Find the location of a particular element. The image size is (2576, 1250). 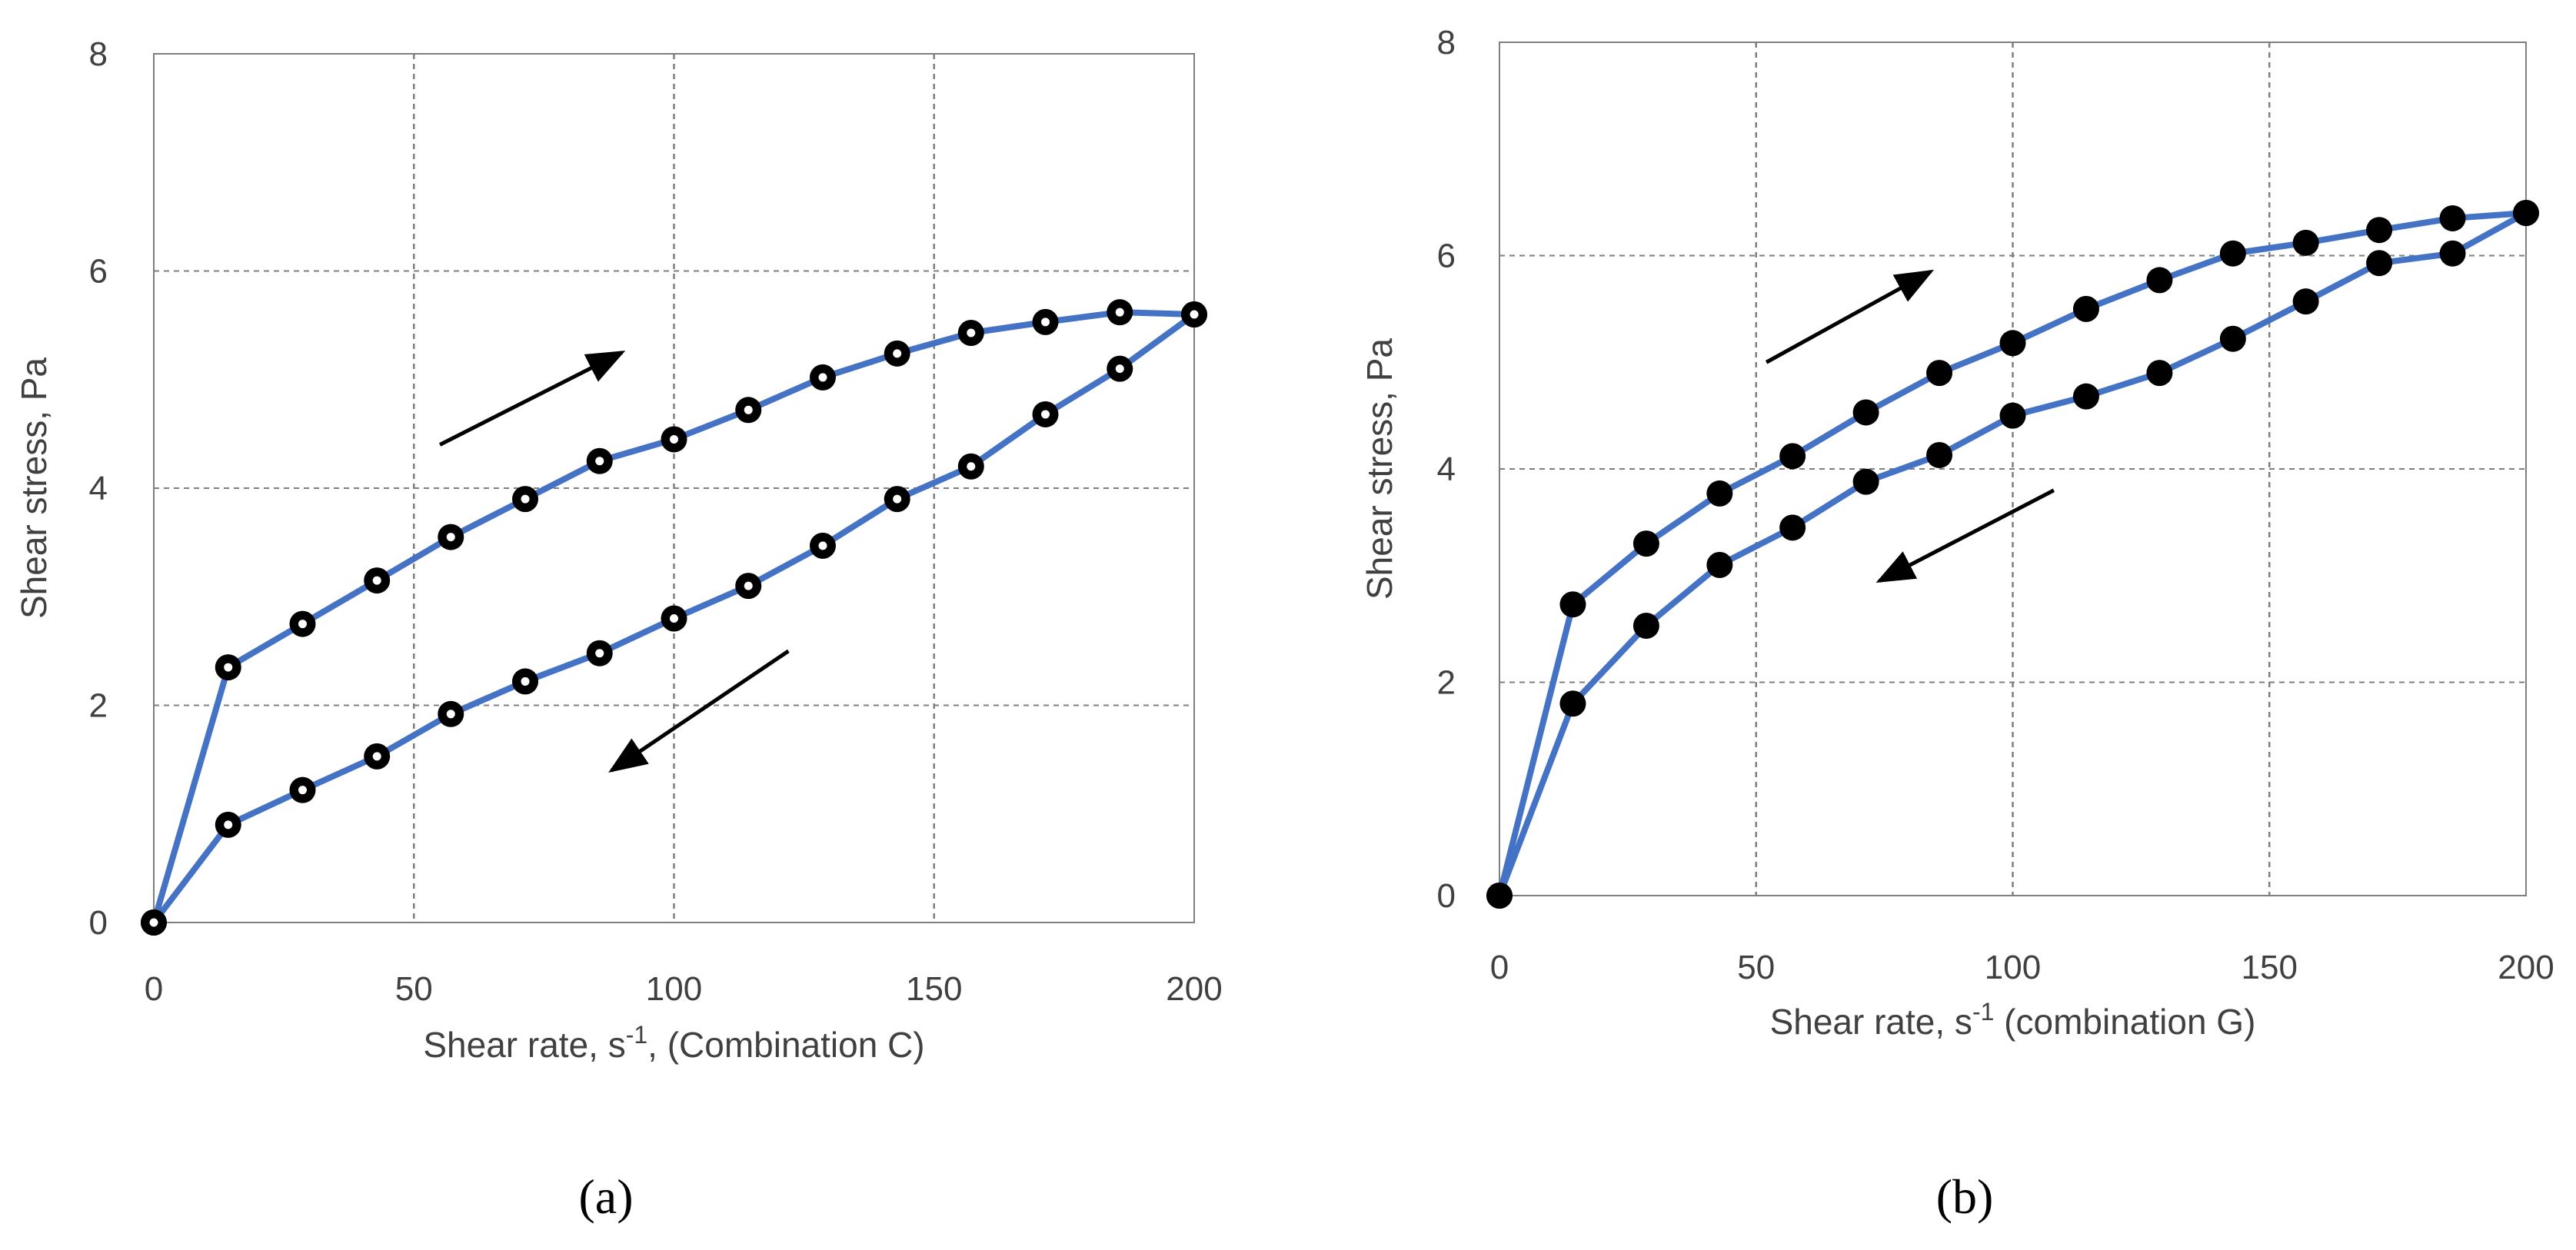

y-tick-label-a-3: 6 is located at coordinates (98, 272).